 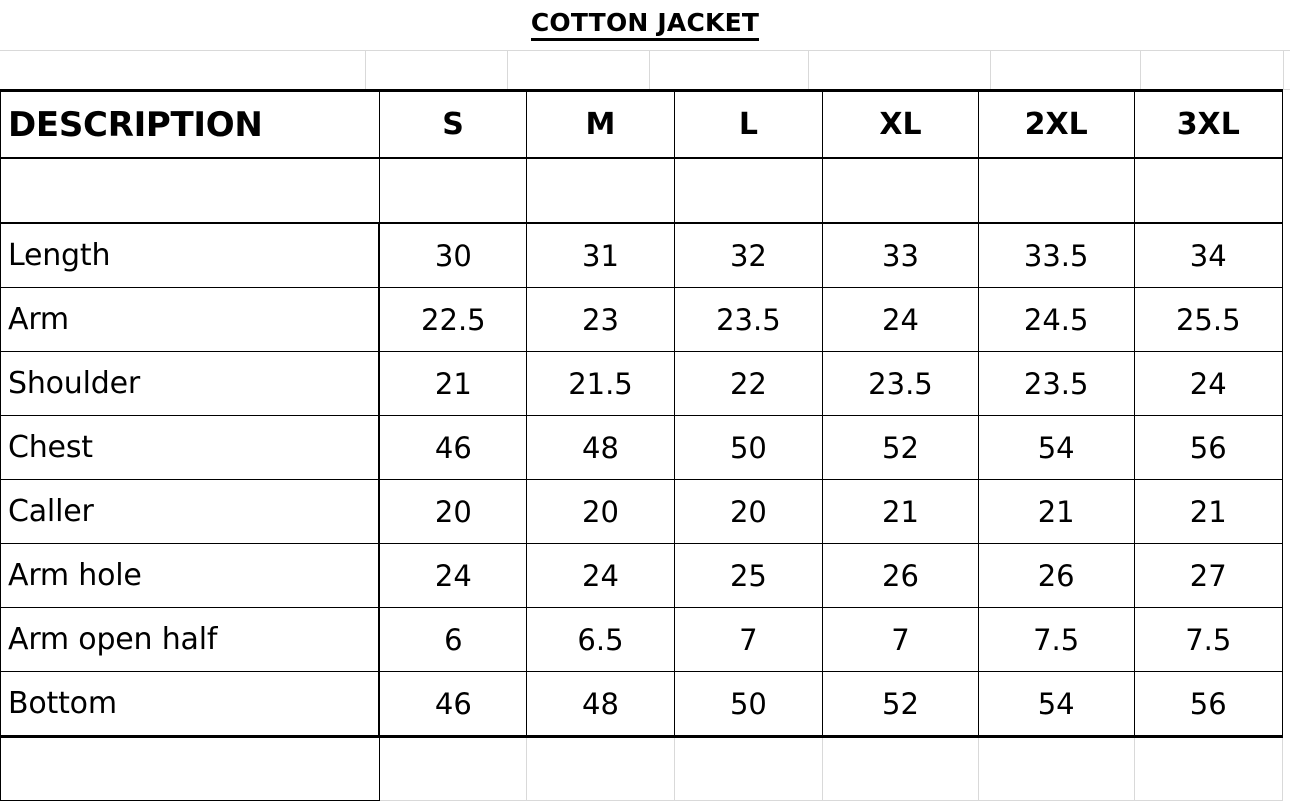 I want to click on table-row: Shoulder 21 21.5 22 23.5 23.5 24, so click(x=642, y=383).